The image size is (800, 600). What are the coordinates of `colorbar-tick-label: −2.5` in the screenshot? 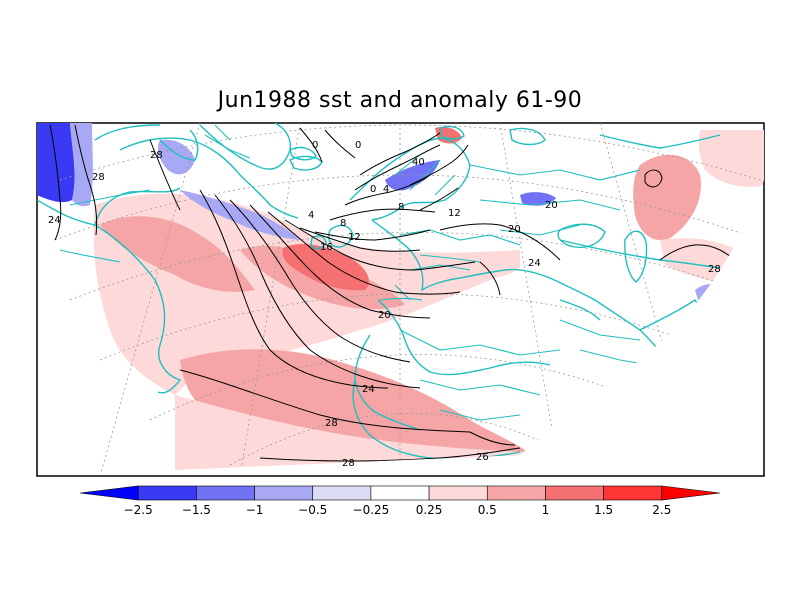 It's located at (138, 510).